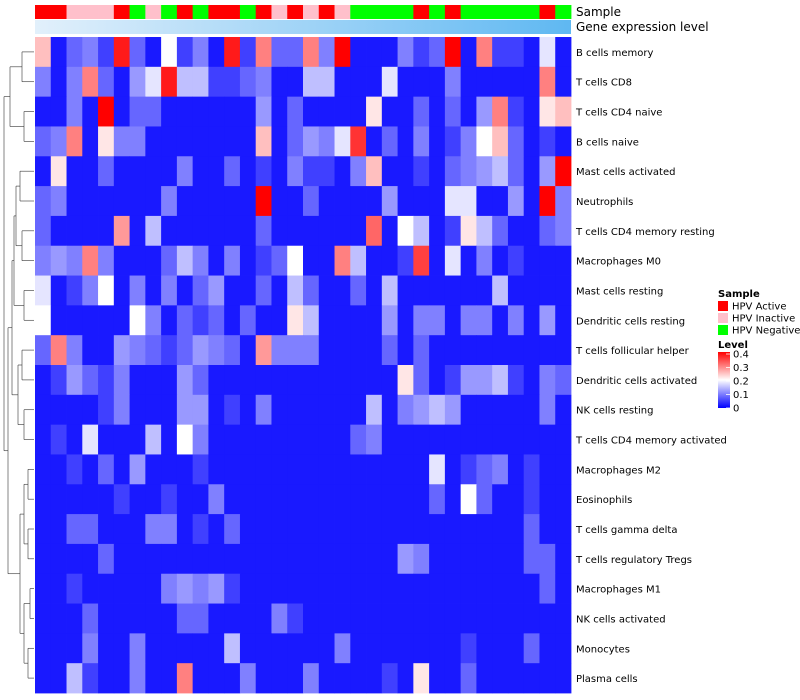 This screenshot has height=700, width=800. Describe the element at coordinates (651, 441) in the screenshot. I see `row-label: T cells CD4 memory activated` at that location.